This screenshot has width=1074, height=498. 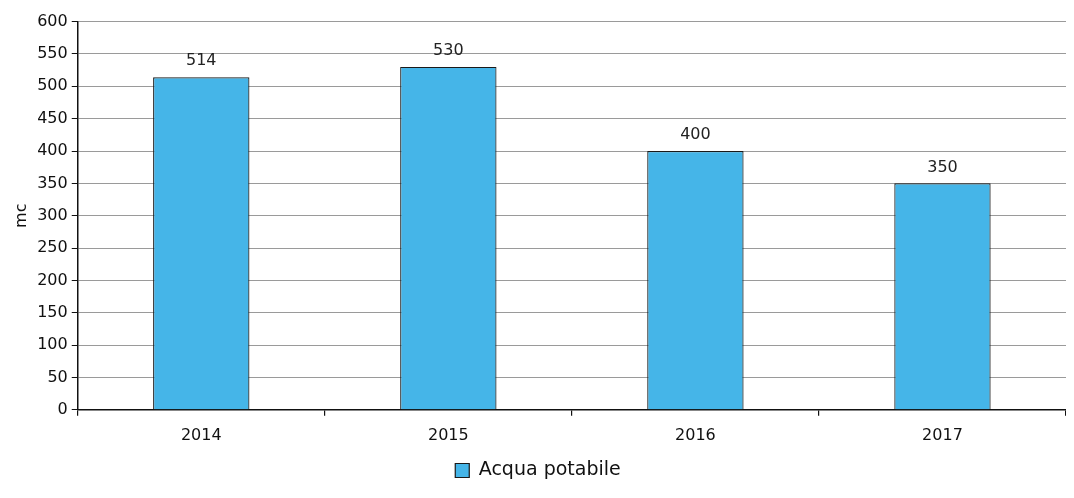 I want to click on y-tick-label: 250, so click(x=52, y=247).